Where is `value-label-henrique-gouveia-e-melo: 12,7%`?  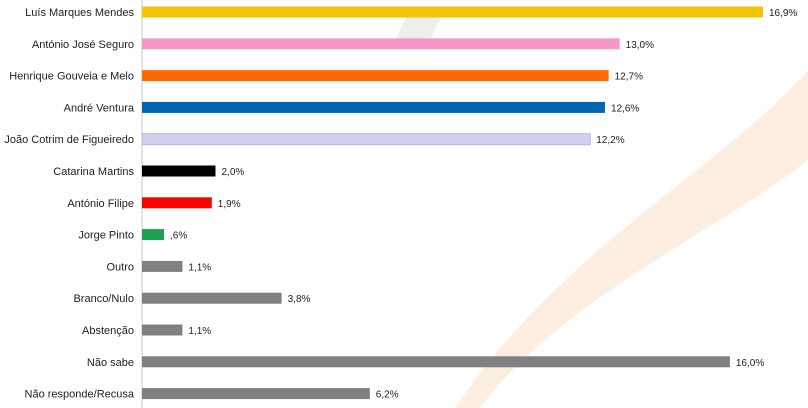
value-label-henrique-gouveia-e-melo: 12,7% is located at coordinates (629, 77).